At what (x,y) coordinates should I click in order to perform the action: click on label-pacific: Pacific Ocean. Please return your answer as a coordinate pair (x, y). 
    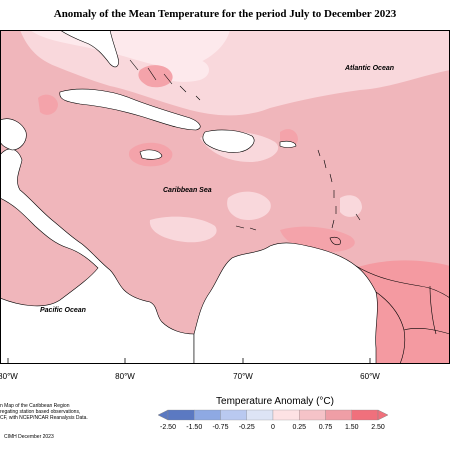
    Looking at the image, I should click on (63, 310).